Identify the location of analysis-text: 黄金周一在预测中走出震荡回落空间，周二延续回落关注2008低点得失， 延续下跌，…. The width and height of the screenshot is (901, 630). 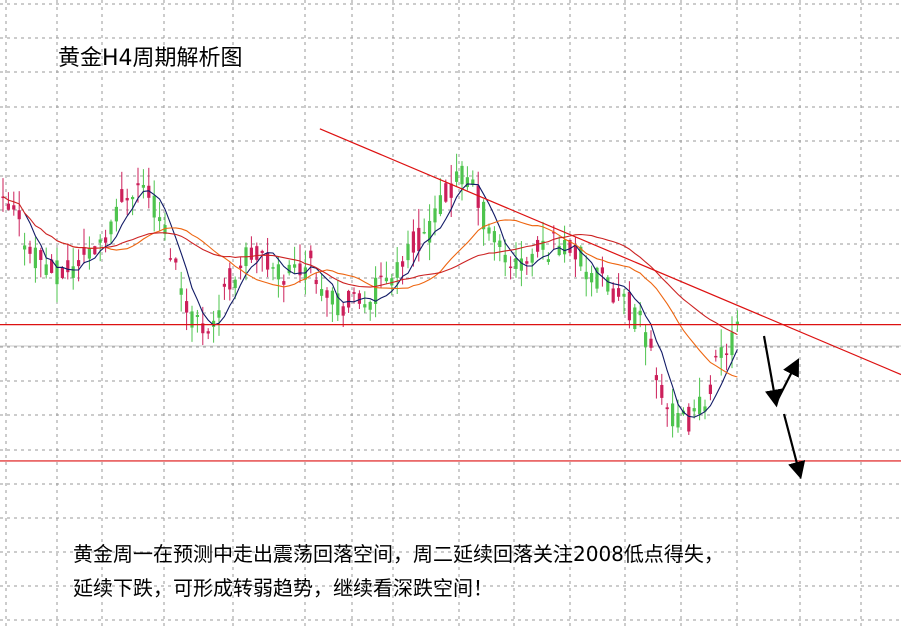
(483, 571).